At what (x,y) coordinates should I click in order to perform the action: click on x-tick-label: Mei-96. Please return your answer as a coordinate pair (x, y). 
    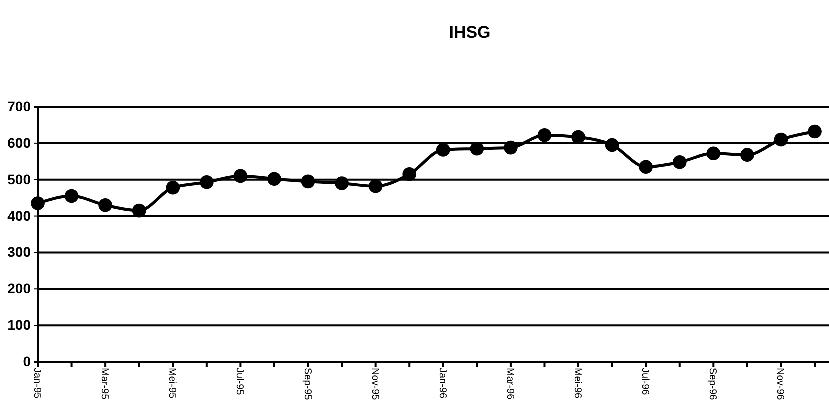
    Looking at the image, I should click on (578, 384).